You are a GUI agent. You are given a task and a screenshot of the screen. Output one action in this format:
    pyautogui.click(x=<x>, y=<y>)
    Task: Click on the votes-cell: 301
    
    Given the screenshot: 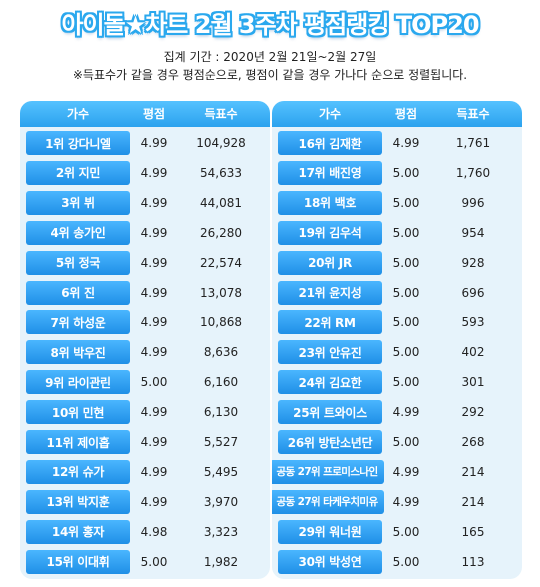 What is the action you would take?
    pyautogui.click(x=473, y=382)
    